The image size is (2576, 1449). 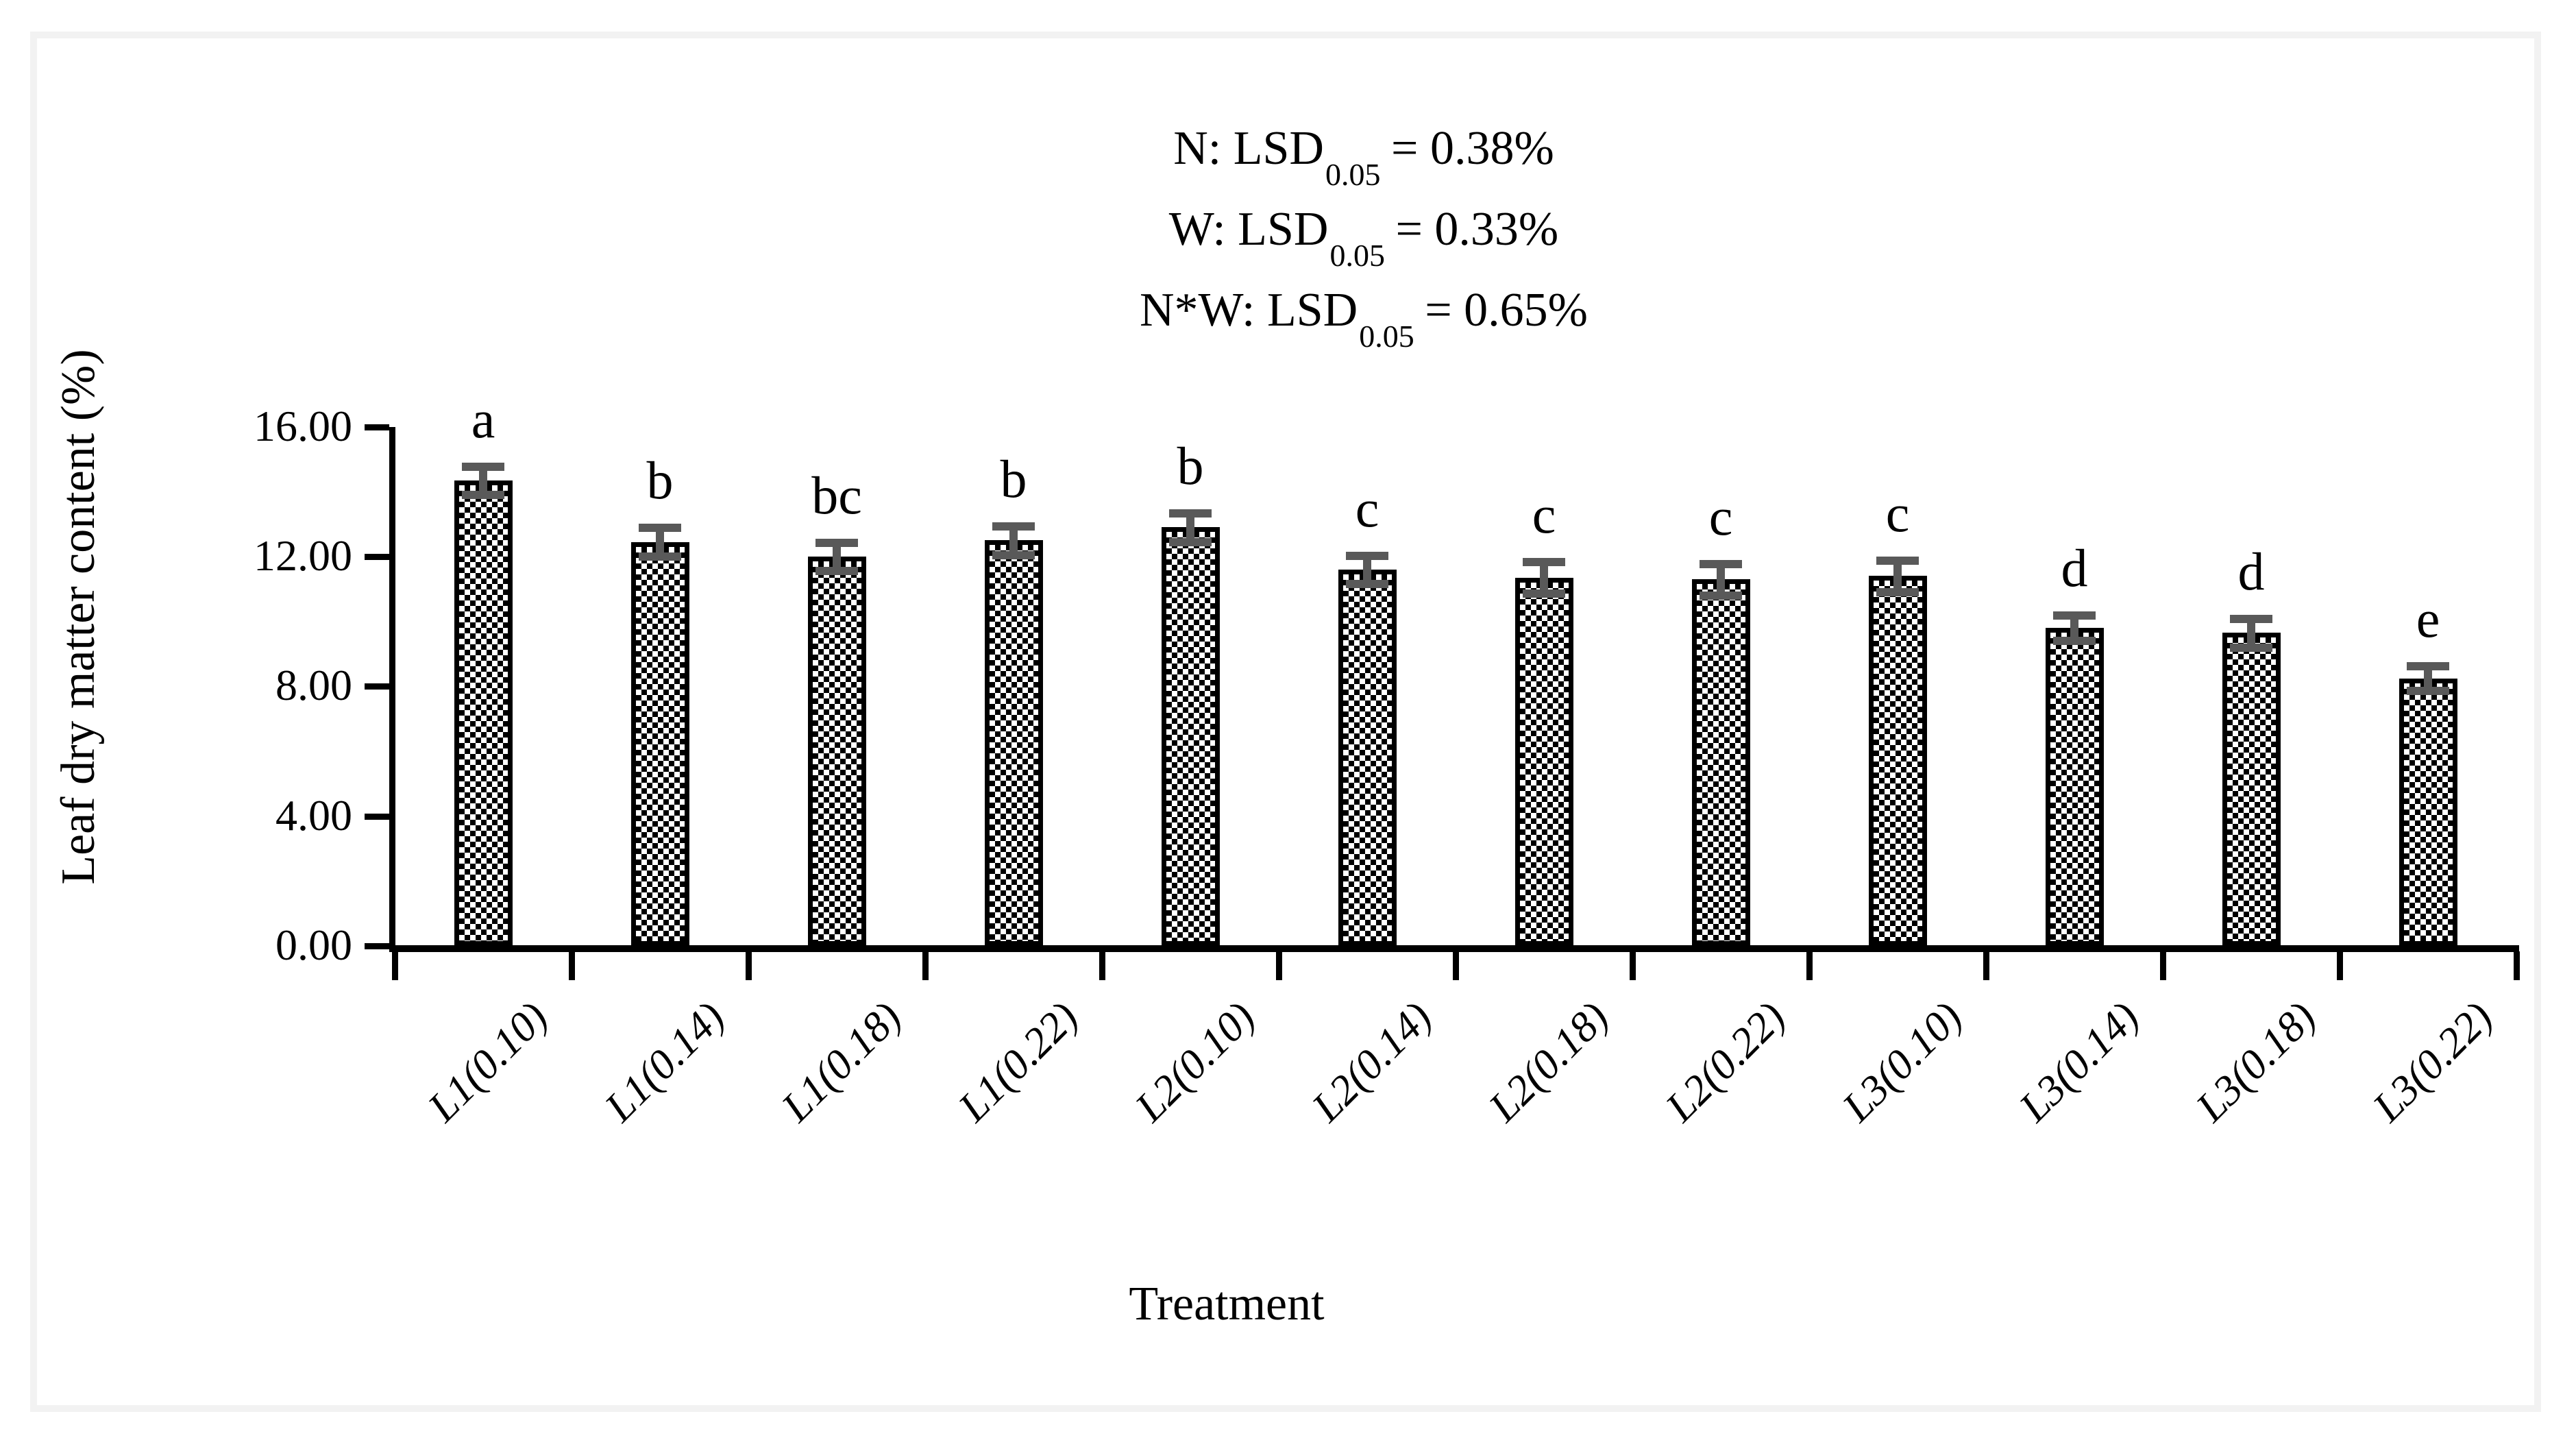 What do you see at coordinates (837, 495) in the screenshot?
I see `sig-letter: bc` at bounding box center [837, 495].